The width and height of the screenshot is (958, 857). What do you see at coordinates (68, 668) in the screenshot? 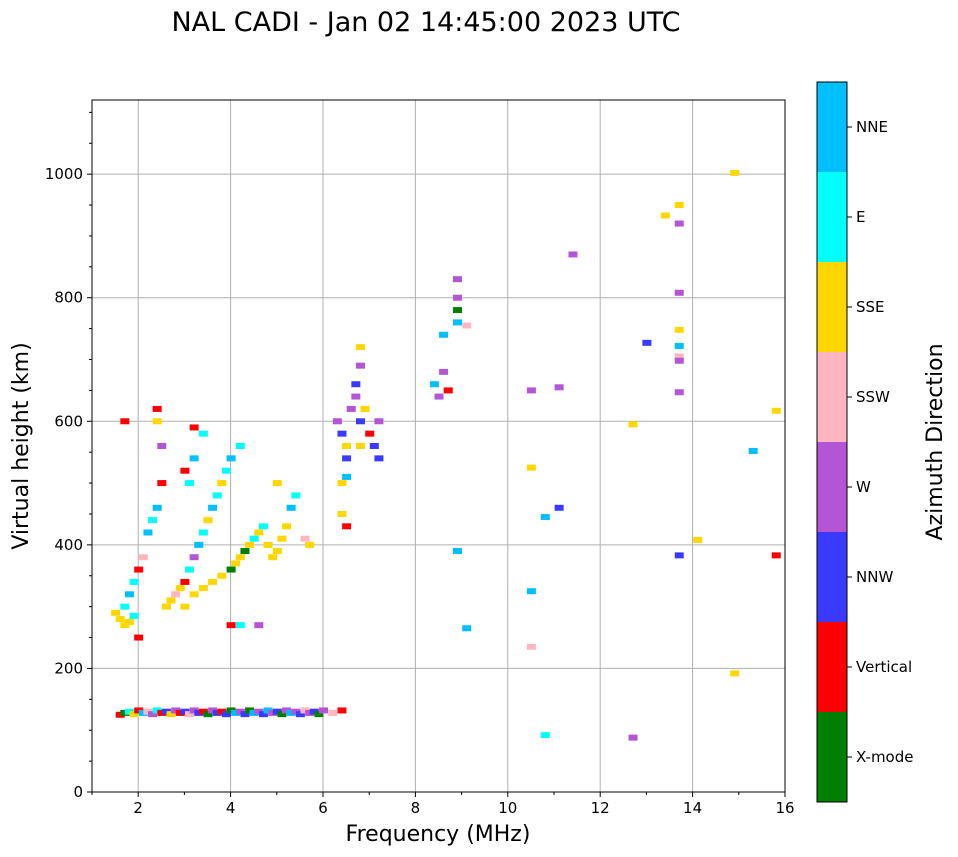
I see `y-tick-label: 200` at bounding box center [68, 668].